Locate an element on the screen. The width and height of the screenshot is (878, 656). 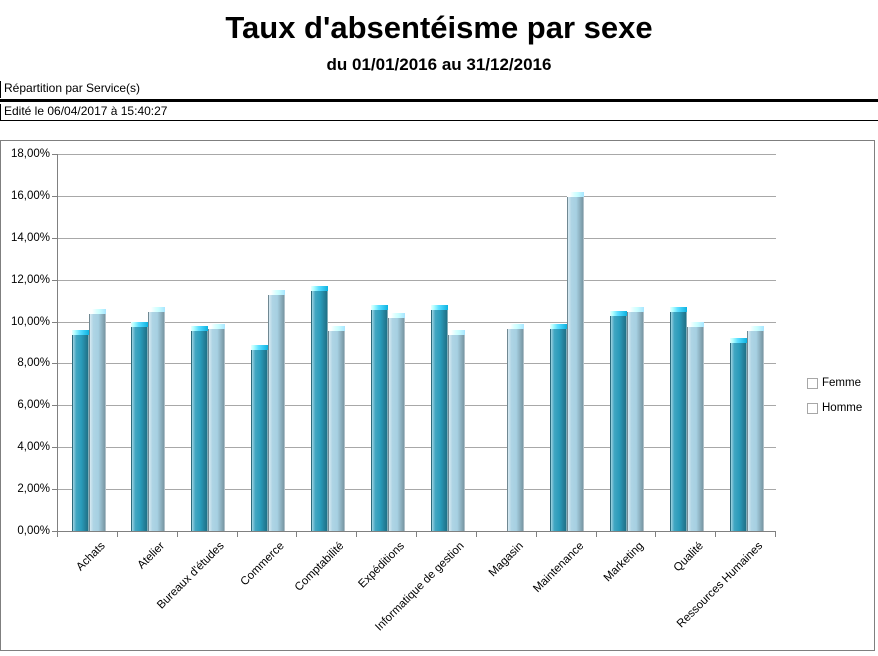
edited-timestamp: Edité le 06/04/2017 à 15:40:27 is located at coordinates (83, 112).